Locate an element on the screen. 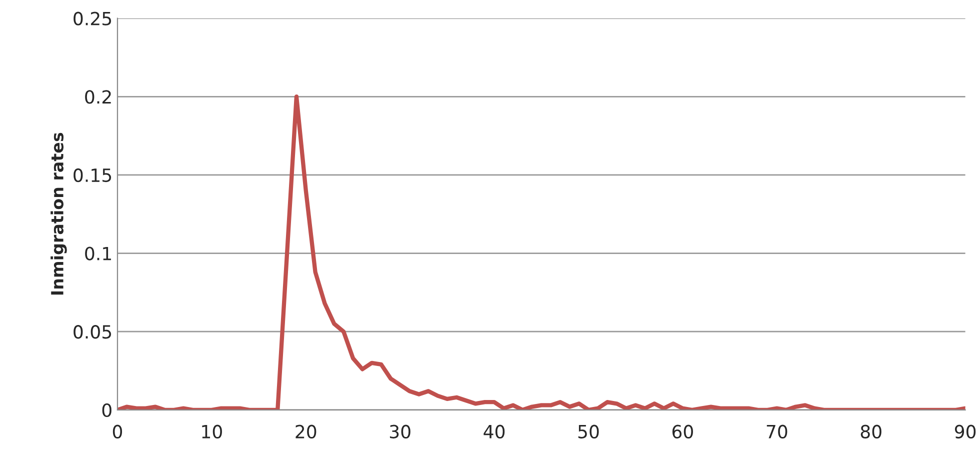  y-tick-label: 0.25 is located at coordinates (93, 19).